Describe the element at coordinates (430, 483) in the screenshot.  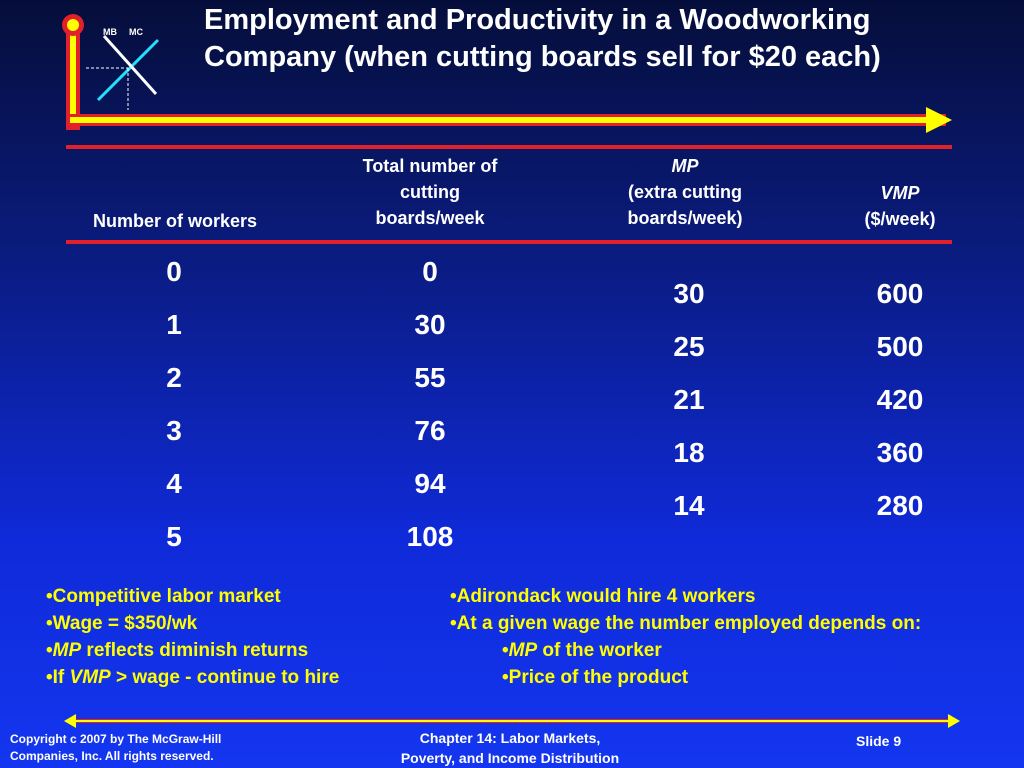
I see `total-cell: 94` at that location.